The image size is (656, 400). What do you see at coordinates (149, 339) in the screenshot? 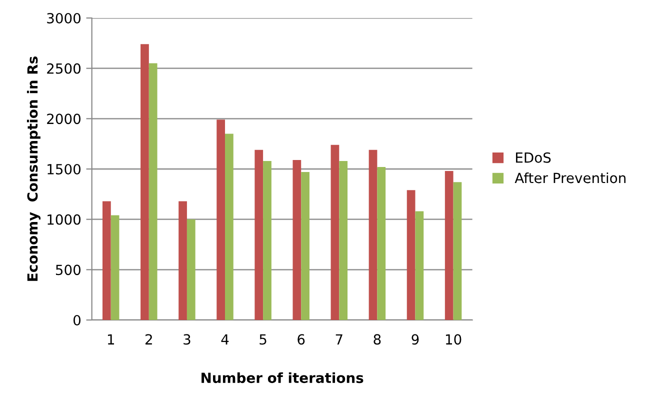
I see `x-tick-label: 2` at bounding box center [149, 339].